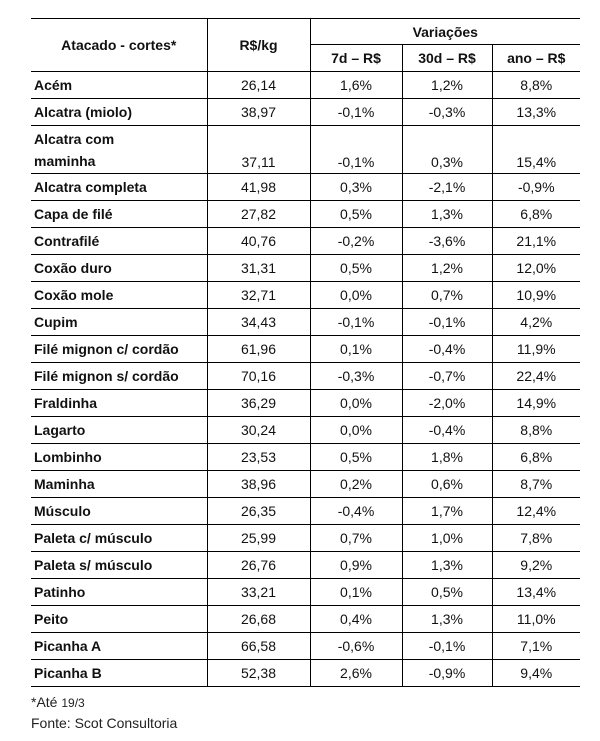  Describe the element at coordinates (258, 565) in the screenshot. I see `cell-price: 26,76` at that location.